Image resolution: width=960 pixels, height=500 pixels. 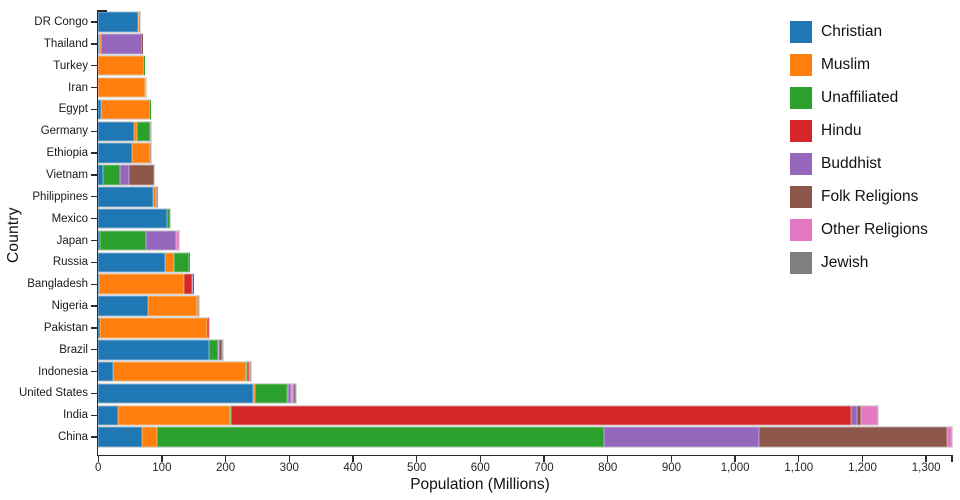 What do you see at coordinates (289, 468) in the screenshot?
I see `x-tick-label: 300` at bounding box center [289, 468].